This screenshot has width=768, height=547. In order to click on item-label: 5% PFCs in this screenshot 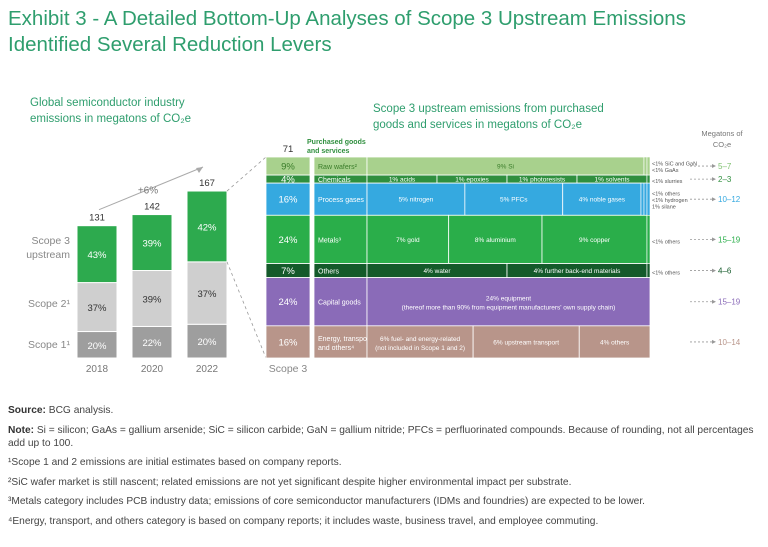, I will do `click(514, 200)`.